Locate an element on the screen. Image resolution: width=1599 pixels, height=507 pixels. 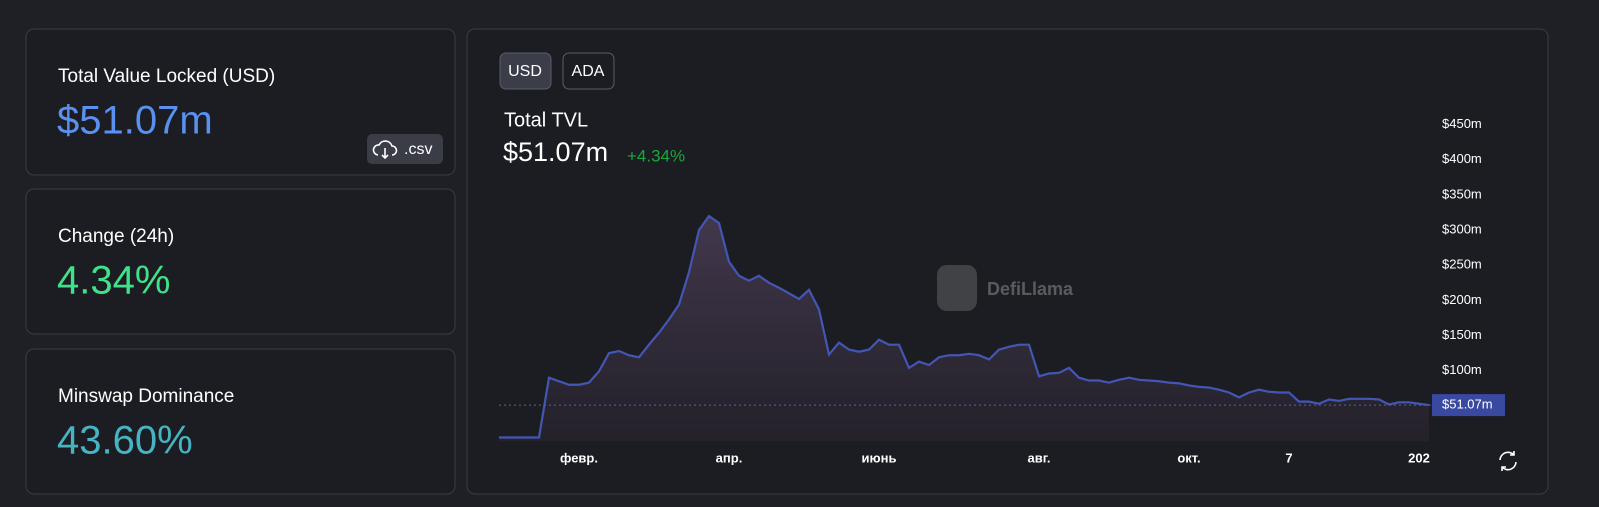
card-value: 43.60% is located at coordinates (125, 441).